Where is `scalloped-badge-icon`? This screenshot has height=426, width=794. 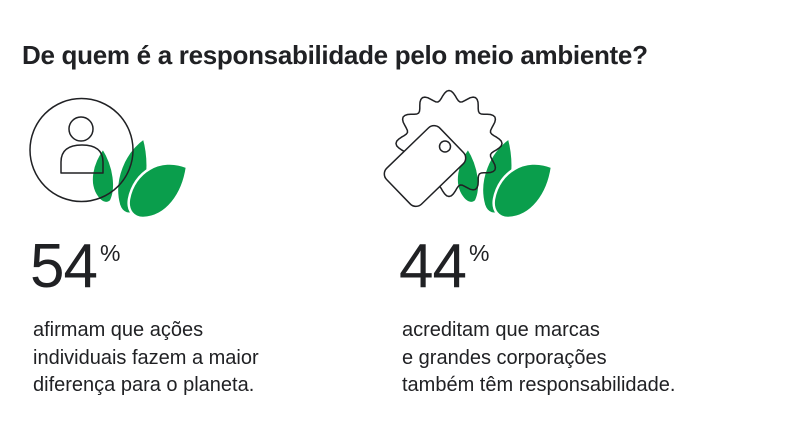 scalloped-badge-icon is located at coordinates (449, 143).